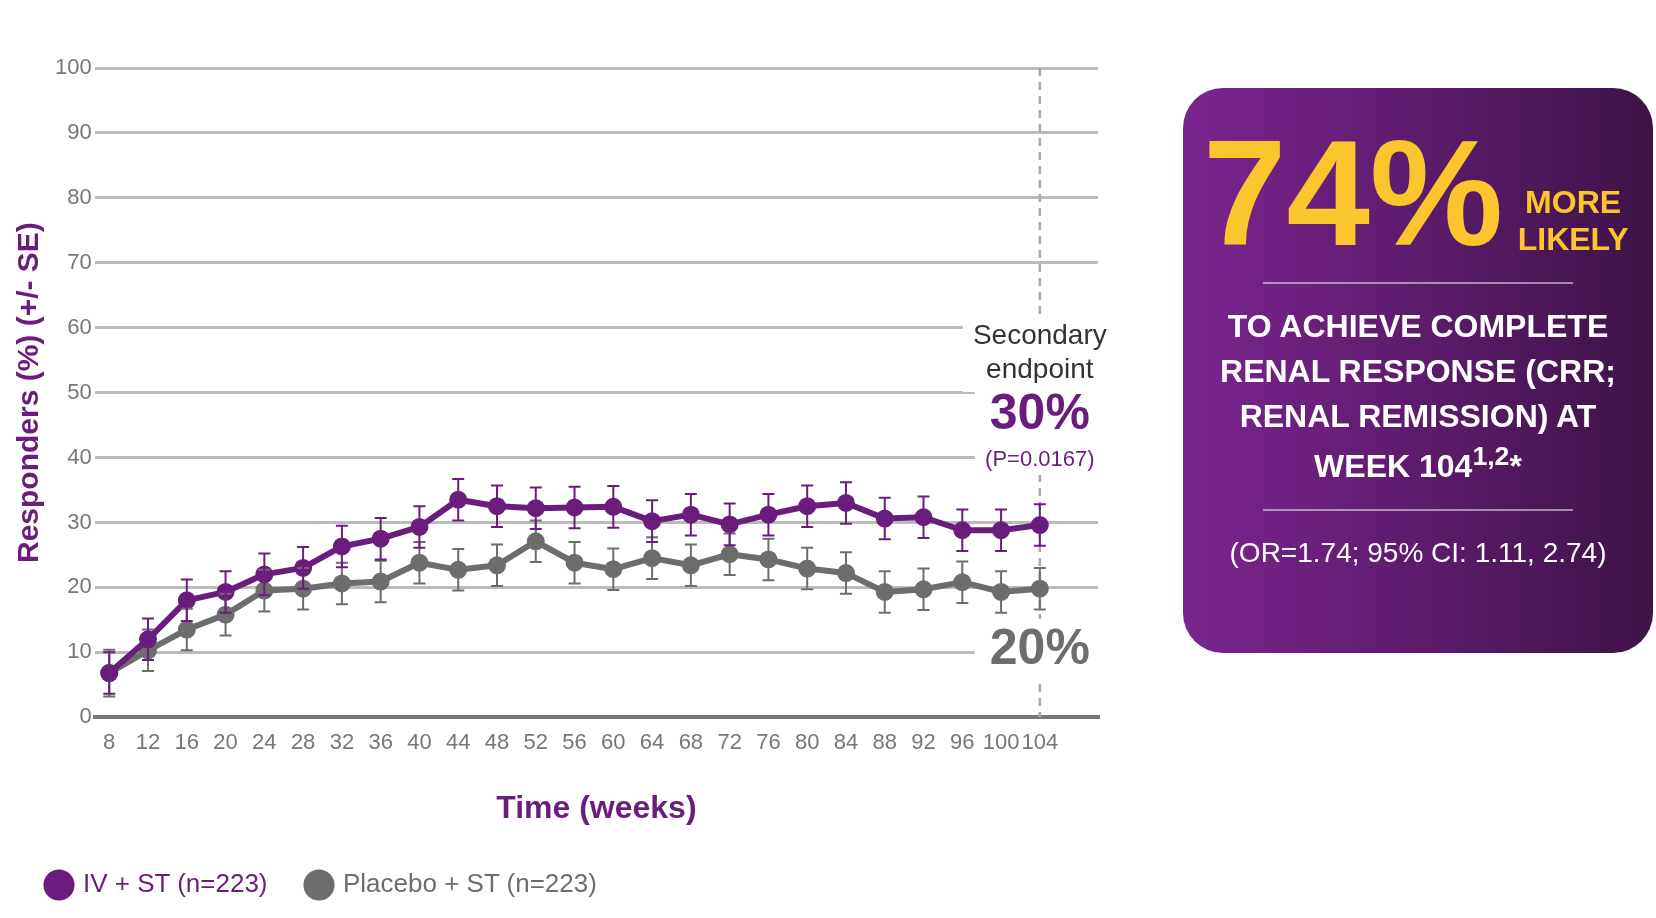 Image resolution: width=1656 pixels, height=918 pixels. What do you see at coordinates (303, 742) in the screenshot?
I see `x-tick-label: 28` at bounding box center [303, 742].